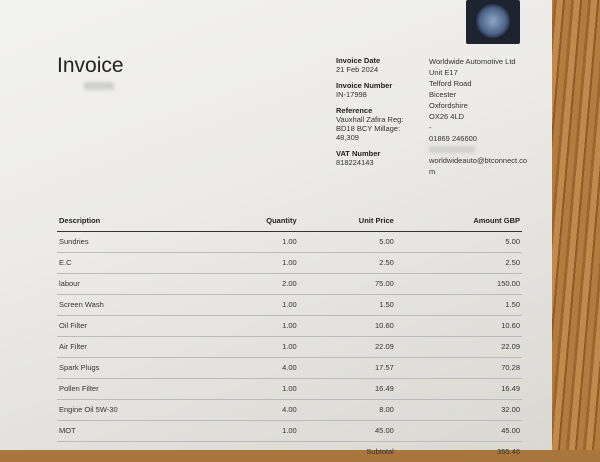 The image size is (600, 462). Describe the element at coordinates (135, 431) in the screenshot. I see `item-description: MOT` at that location.